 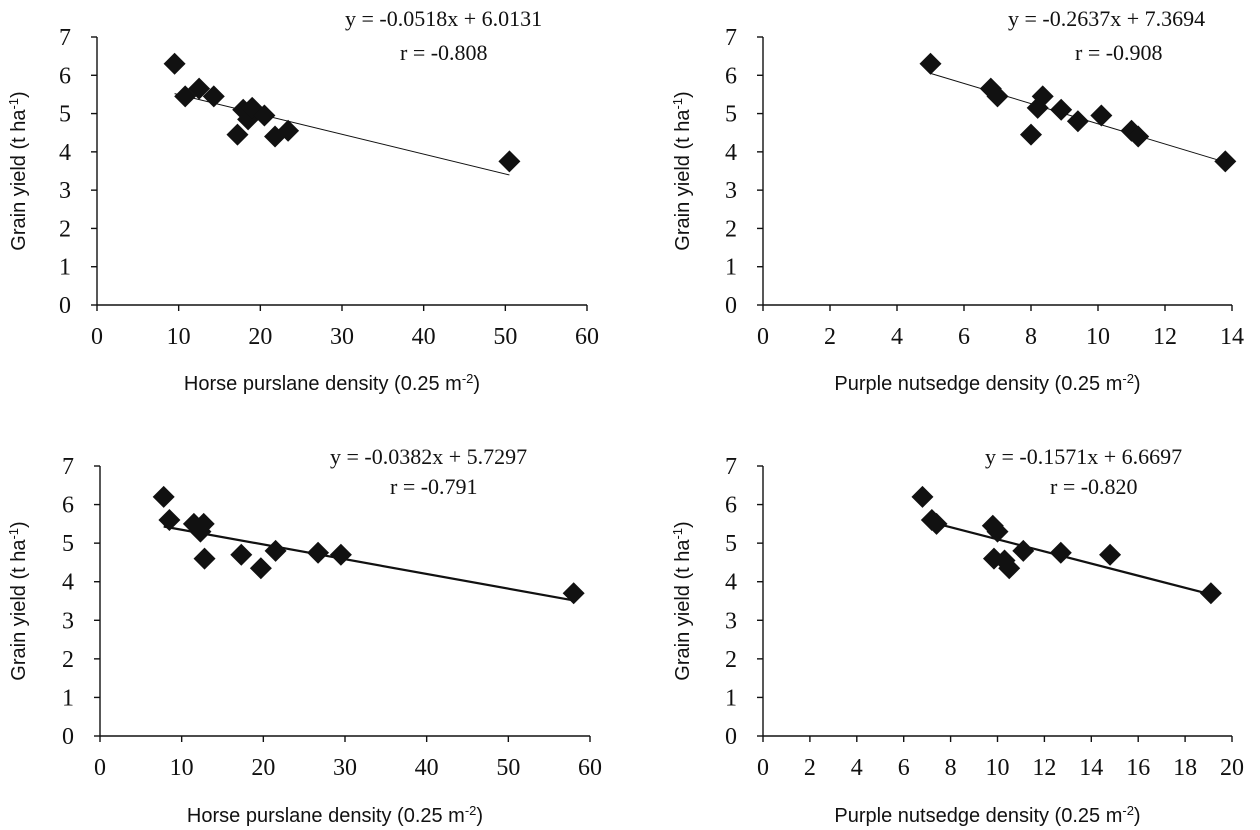 I want to click on x-tick-label: 60, so click(x=590, y=768).